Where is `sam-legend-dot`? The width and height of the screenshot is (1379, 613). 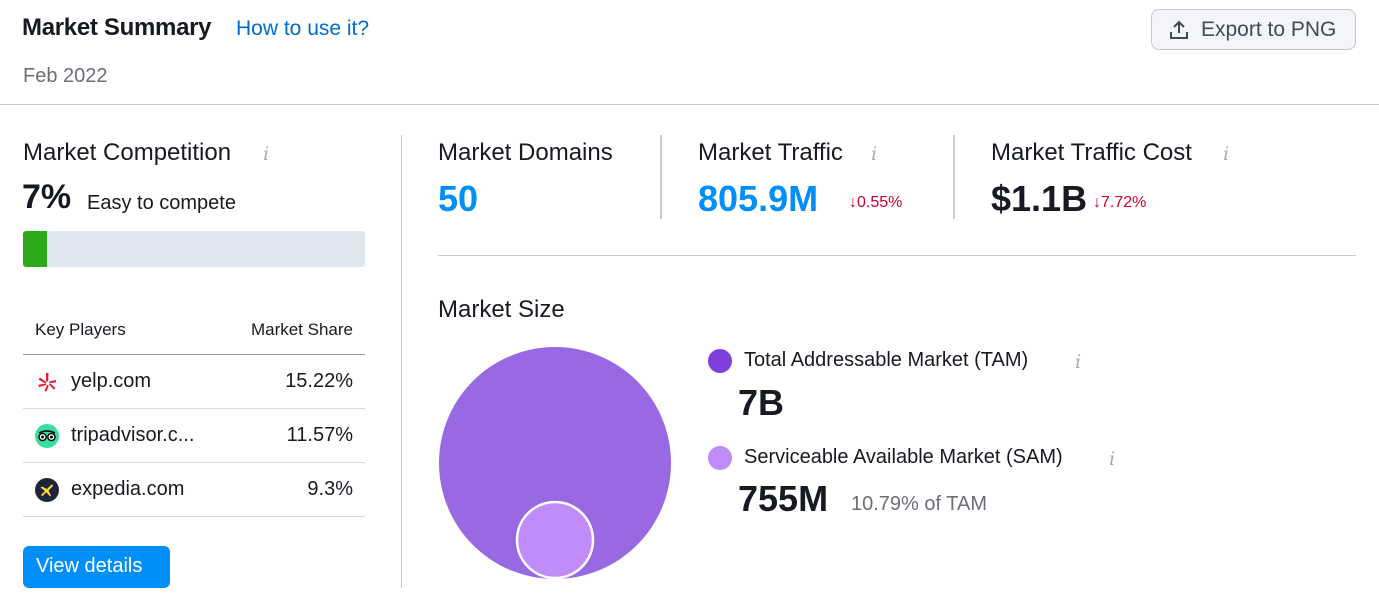 sam-legend-dot is located at coordinates (720, 458).